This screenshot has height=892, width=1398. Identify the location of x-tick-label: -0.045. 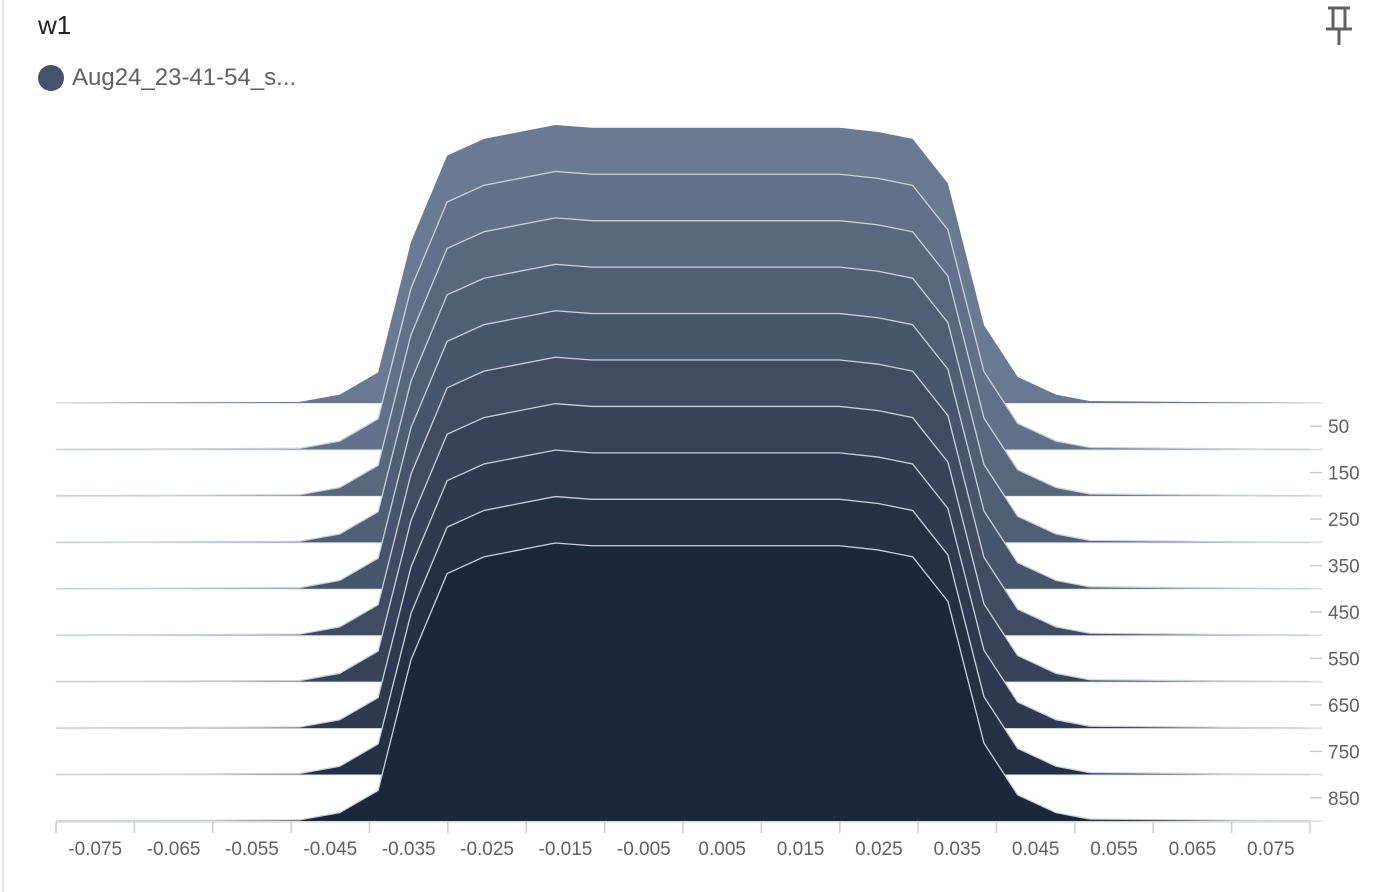
(330, 849).